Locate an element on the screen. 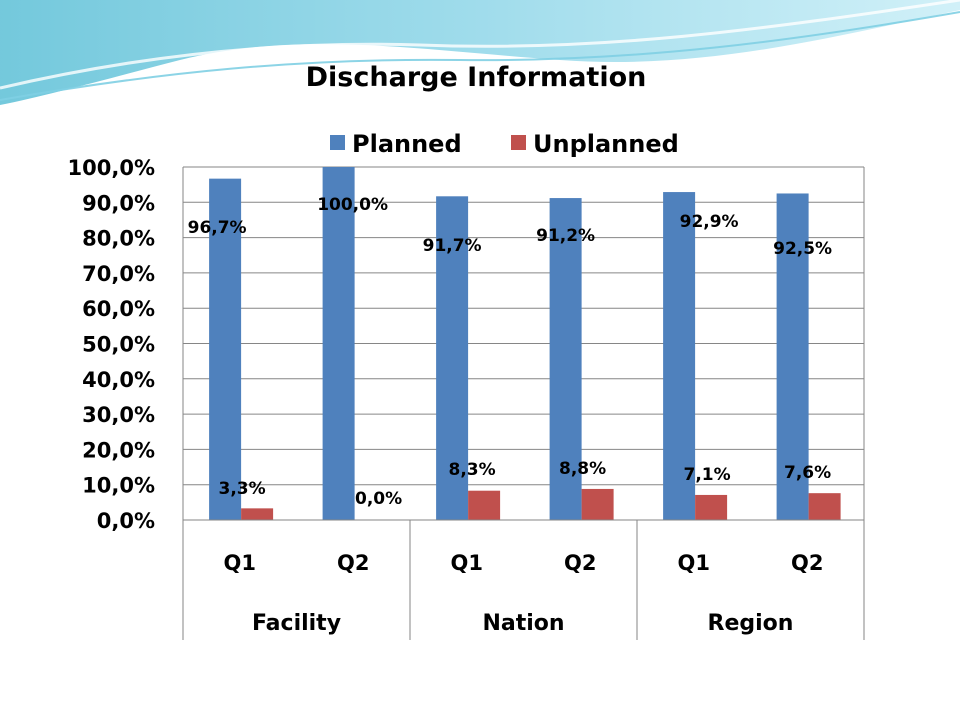 The height and width of the screenshot is (720, 960). data-label-planned: 91,2% is located at coordinates (565, 236).